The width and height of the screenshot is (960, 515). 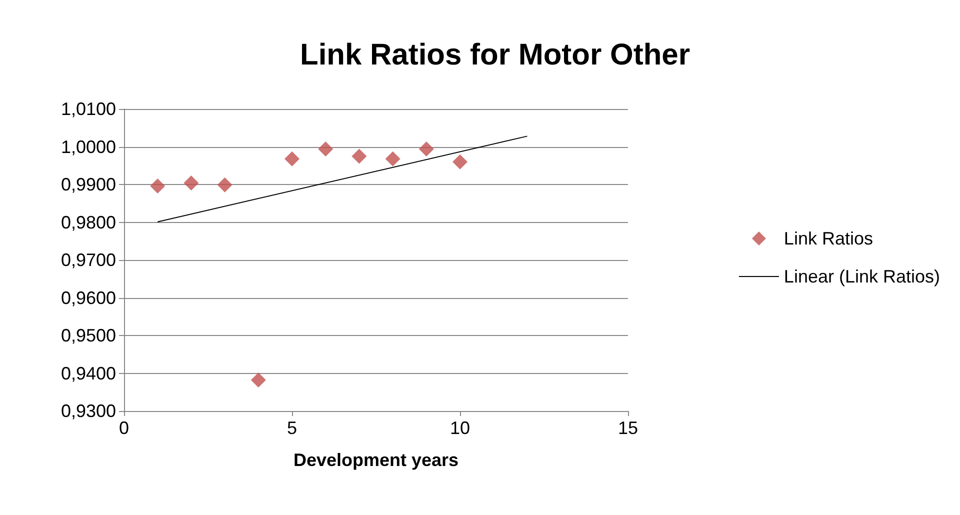 I want to click on y-tick-label: 0,9900, so click(x=88, y=184).